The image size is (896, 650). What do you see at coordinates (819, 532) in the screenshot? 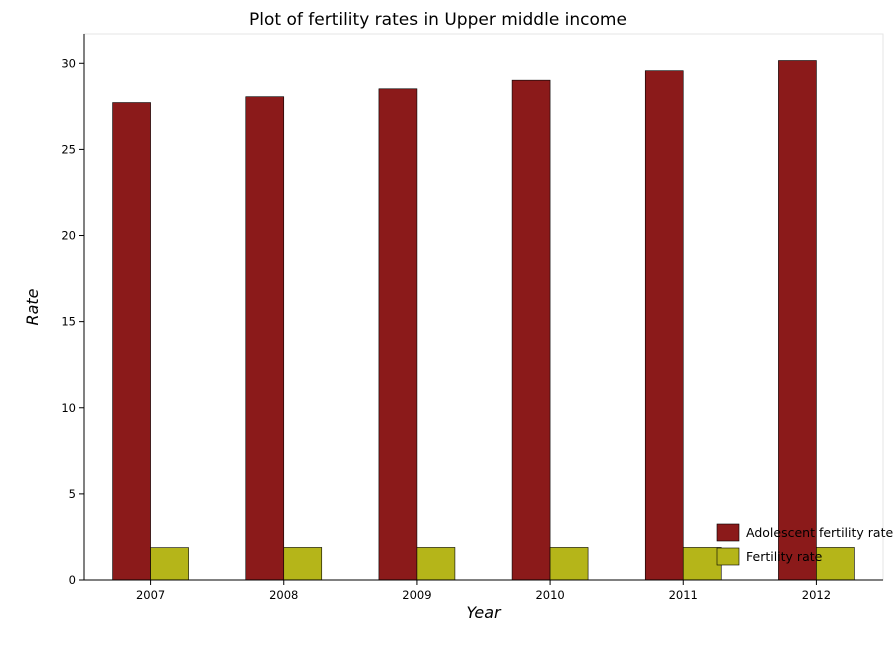
I see `legend-label: Adolescent fertility rate` at bounding box center [819, 532].